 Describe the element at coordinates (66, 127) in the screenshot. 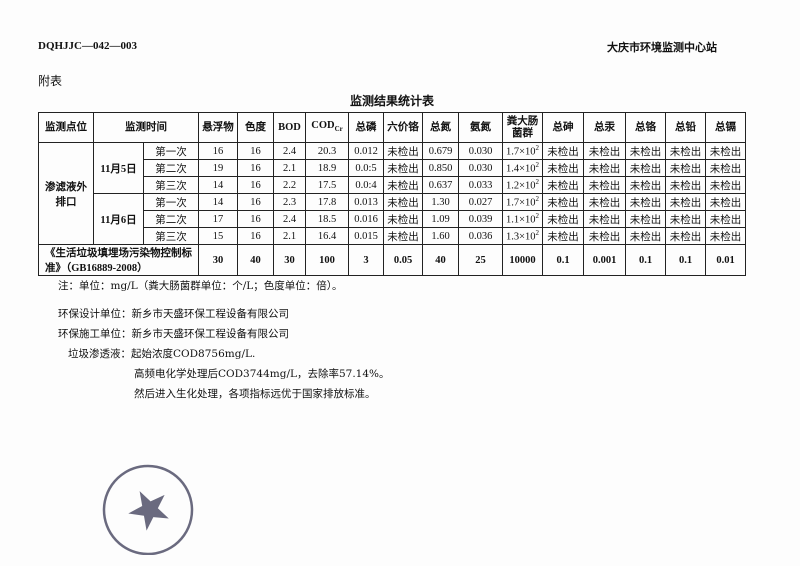

I see `col-site: 监测点位` at that location.